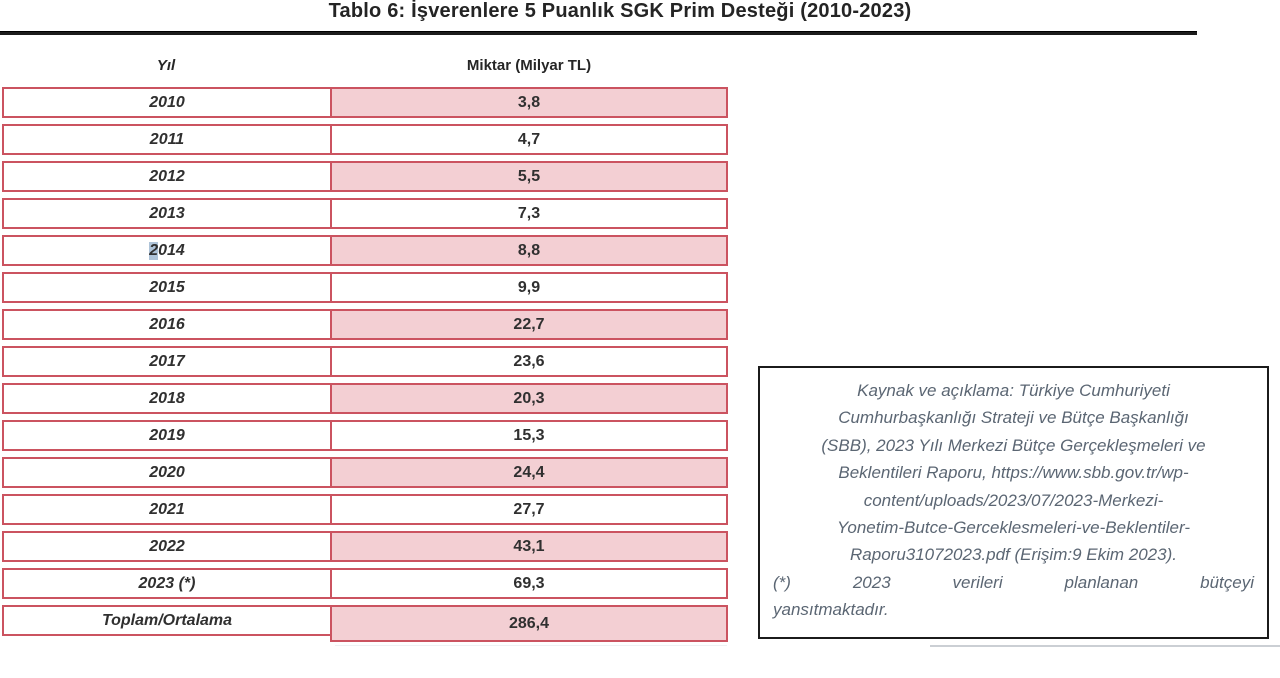 The image size is (1280, 678). I want to click on table-row: 2021 27,7, so click(365, 509).